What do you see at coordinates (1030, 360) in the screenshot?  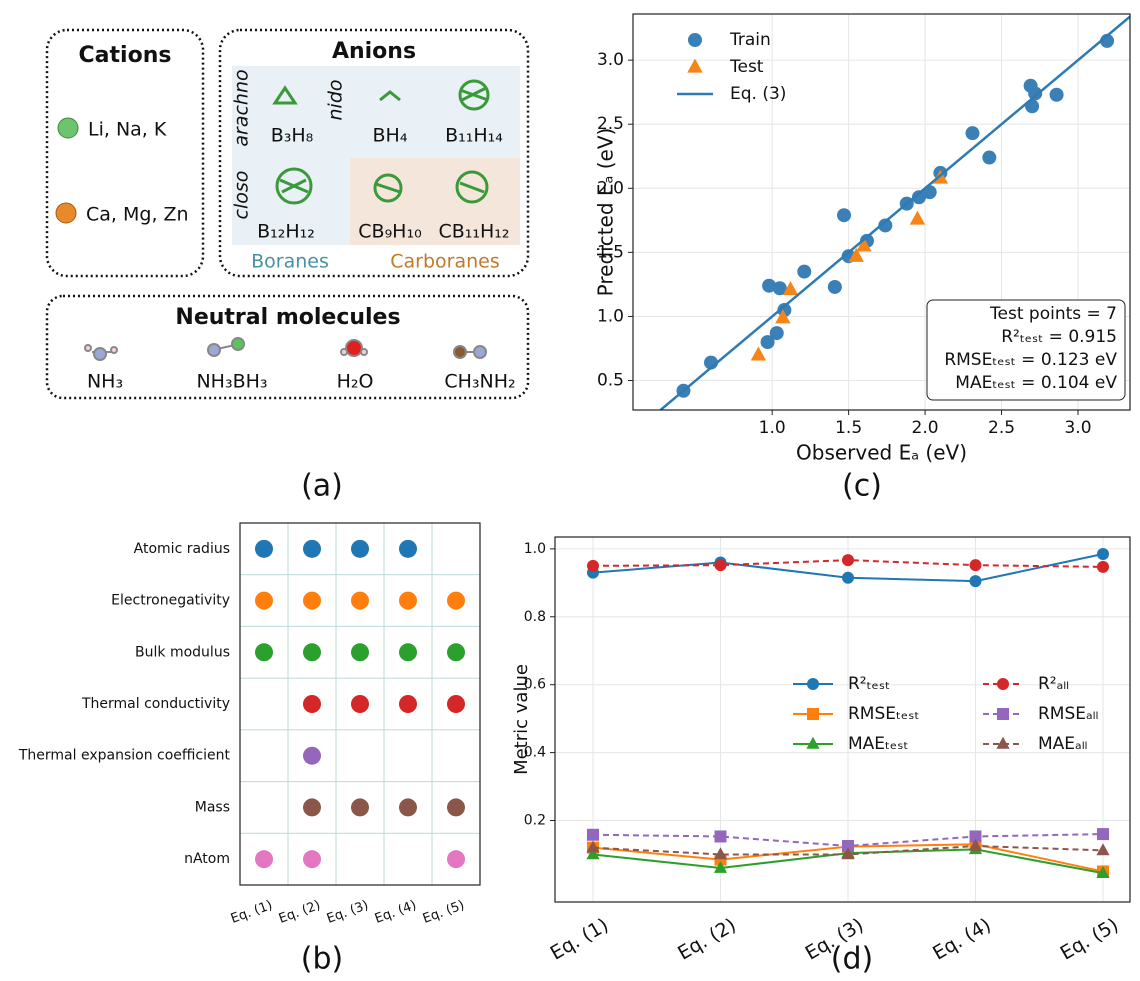 I see `annotation: RMSEₜₑₛₜ = 0.123 eV` at bounding box center [1030, 360].